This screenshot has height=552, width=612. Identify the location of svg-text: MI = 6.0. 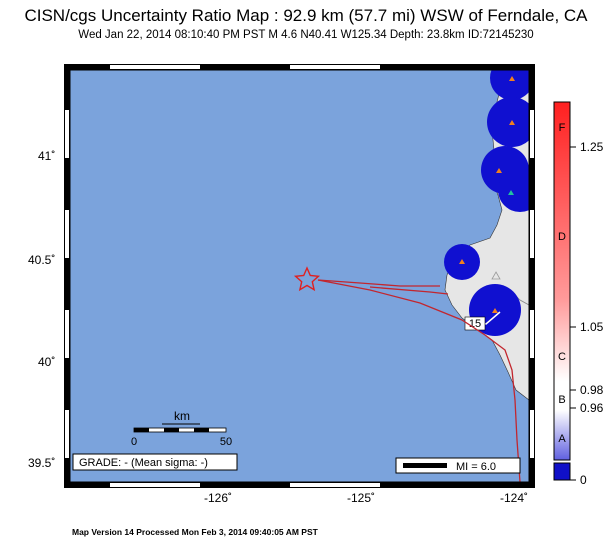
(476, 467).